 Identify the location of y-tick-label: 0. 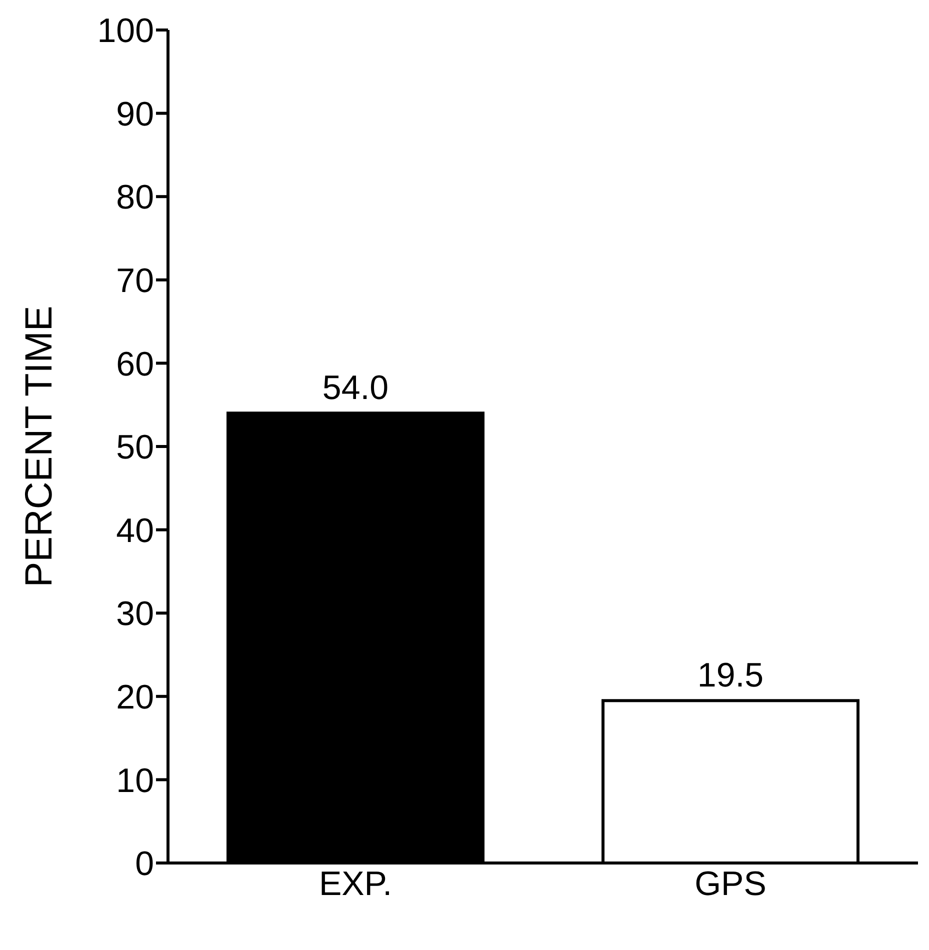
(144, 864).